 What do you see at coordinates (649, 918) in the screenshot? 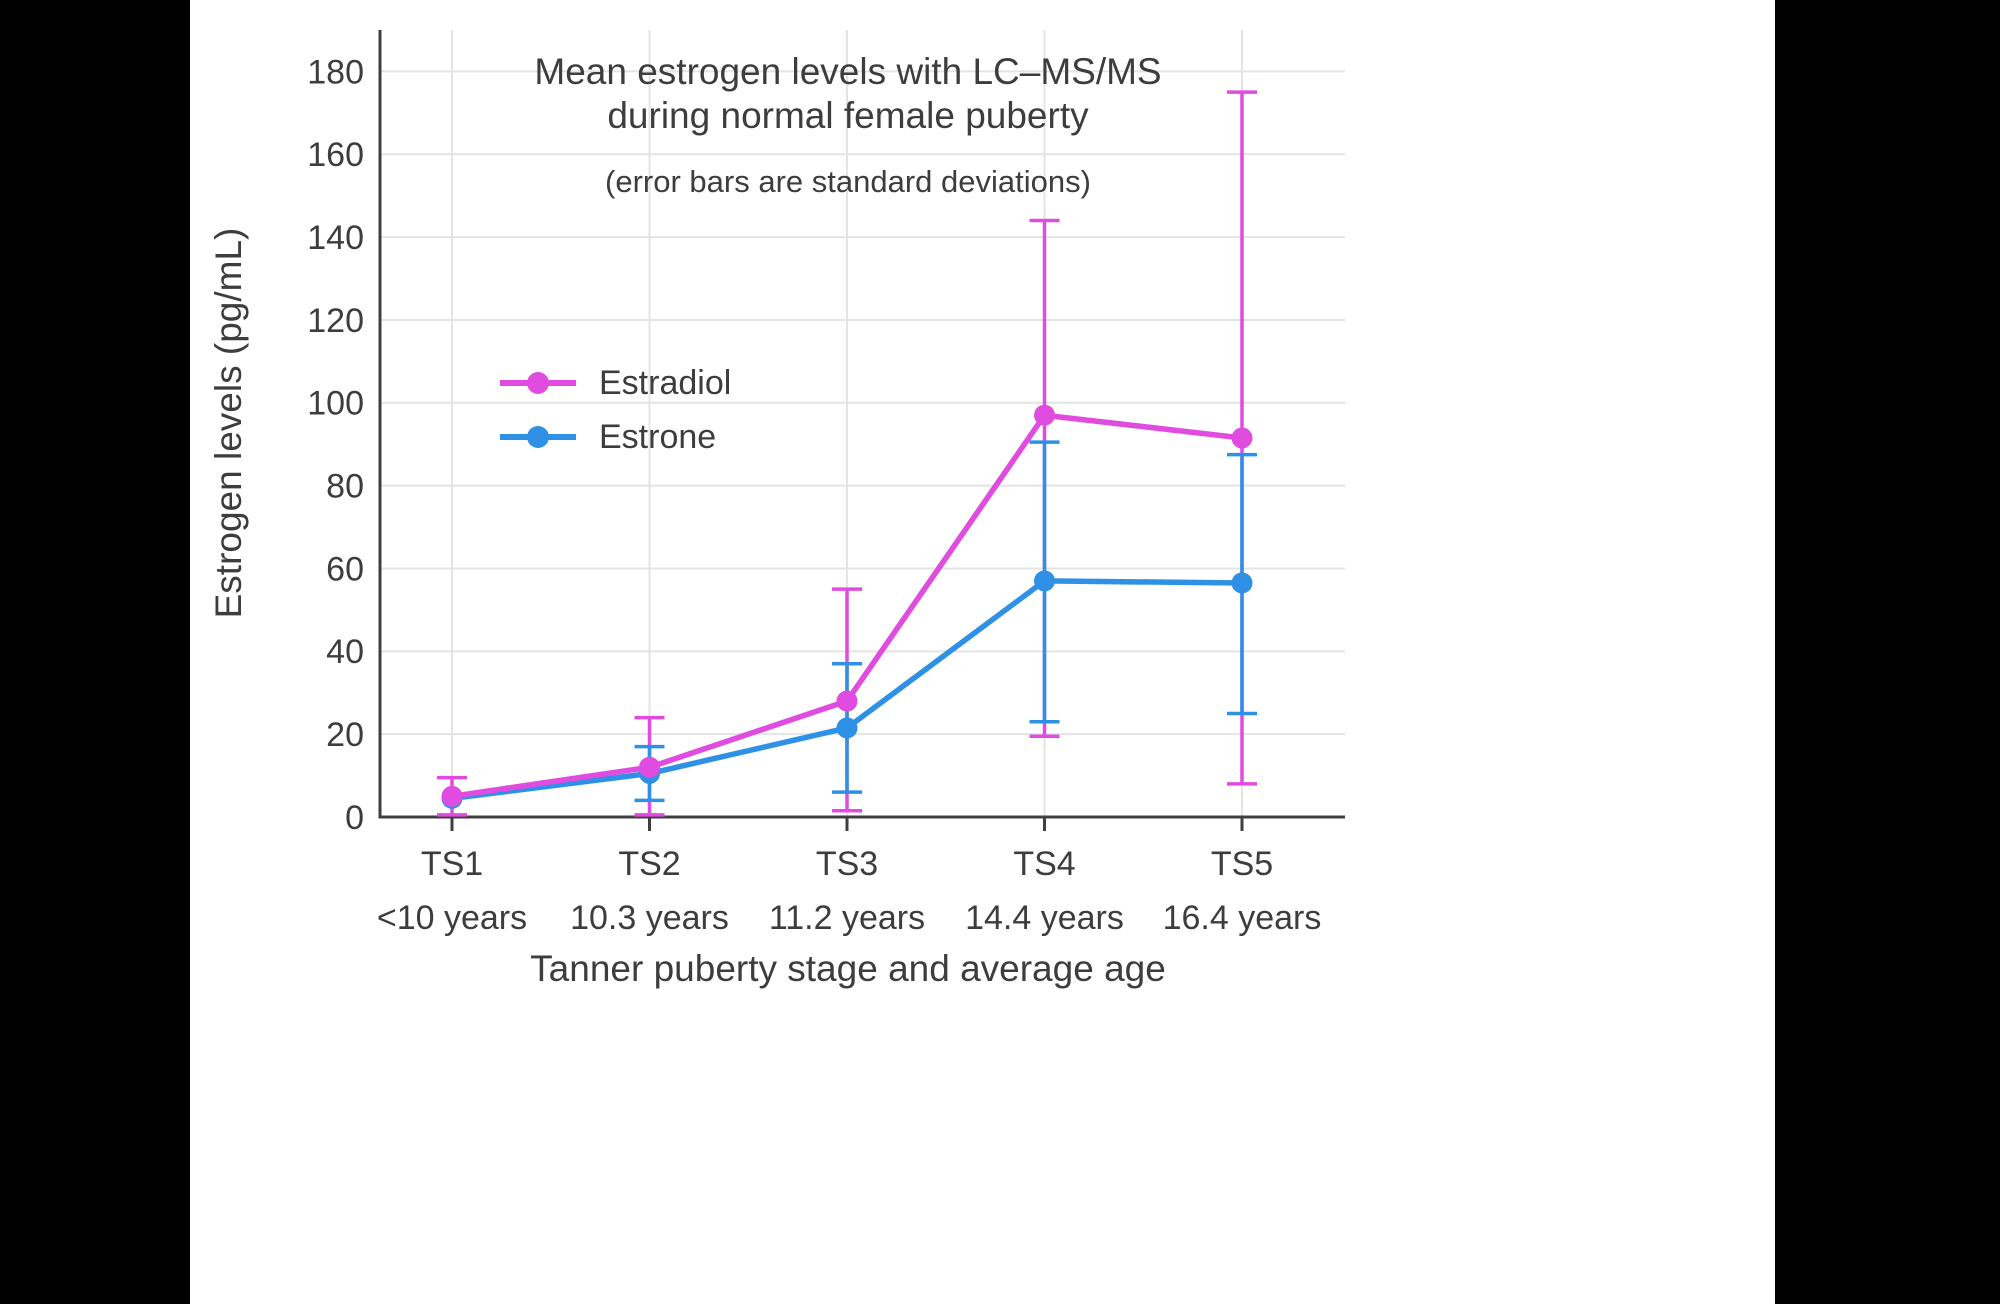
I see `svg-text: 10.3 years` at bounding box center [649, 918].